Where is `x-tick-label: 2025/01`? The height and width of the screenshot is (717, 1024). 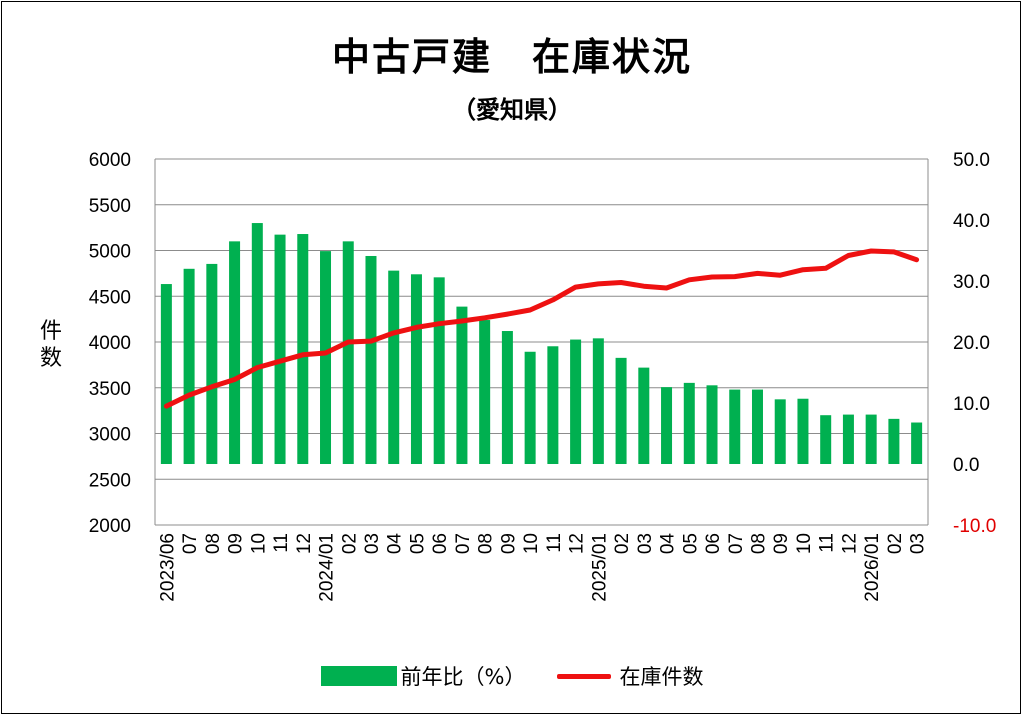
x-tick-label: 2025/01 is located at coordinates (599, 567).